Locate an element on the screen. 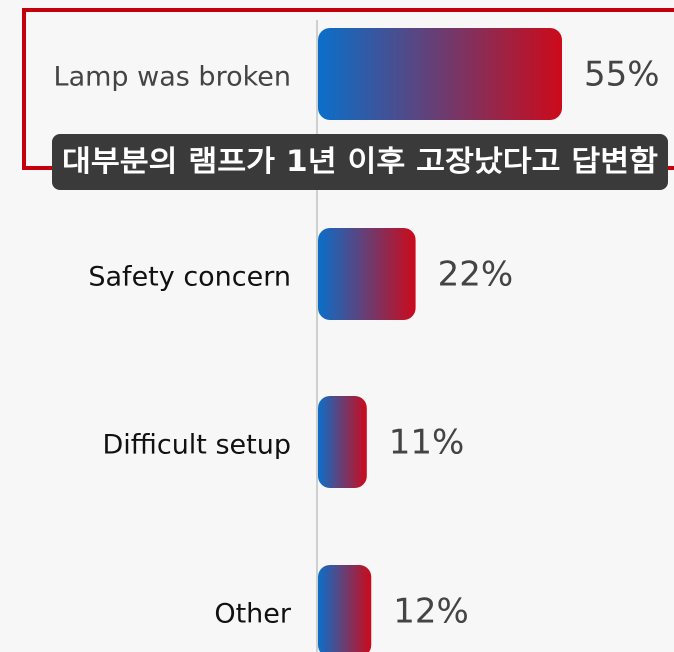 This screenshot has width=674, height=652. category-label: Safety concern is located at coordinates (189, 277).